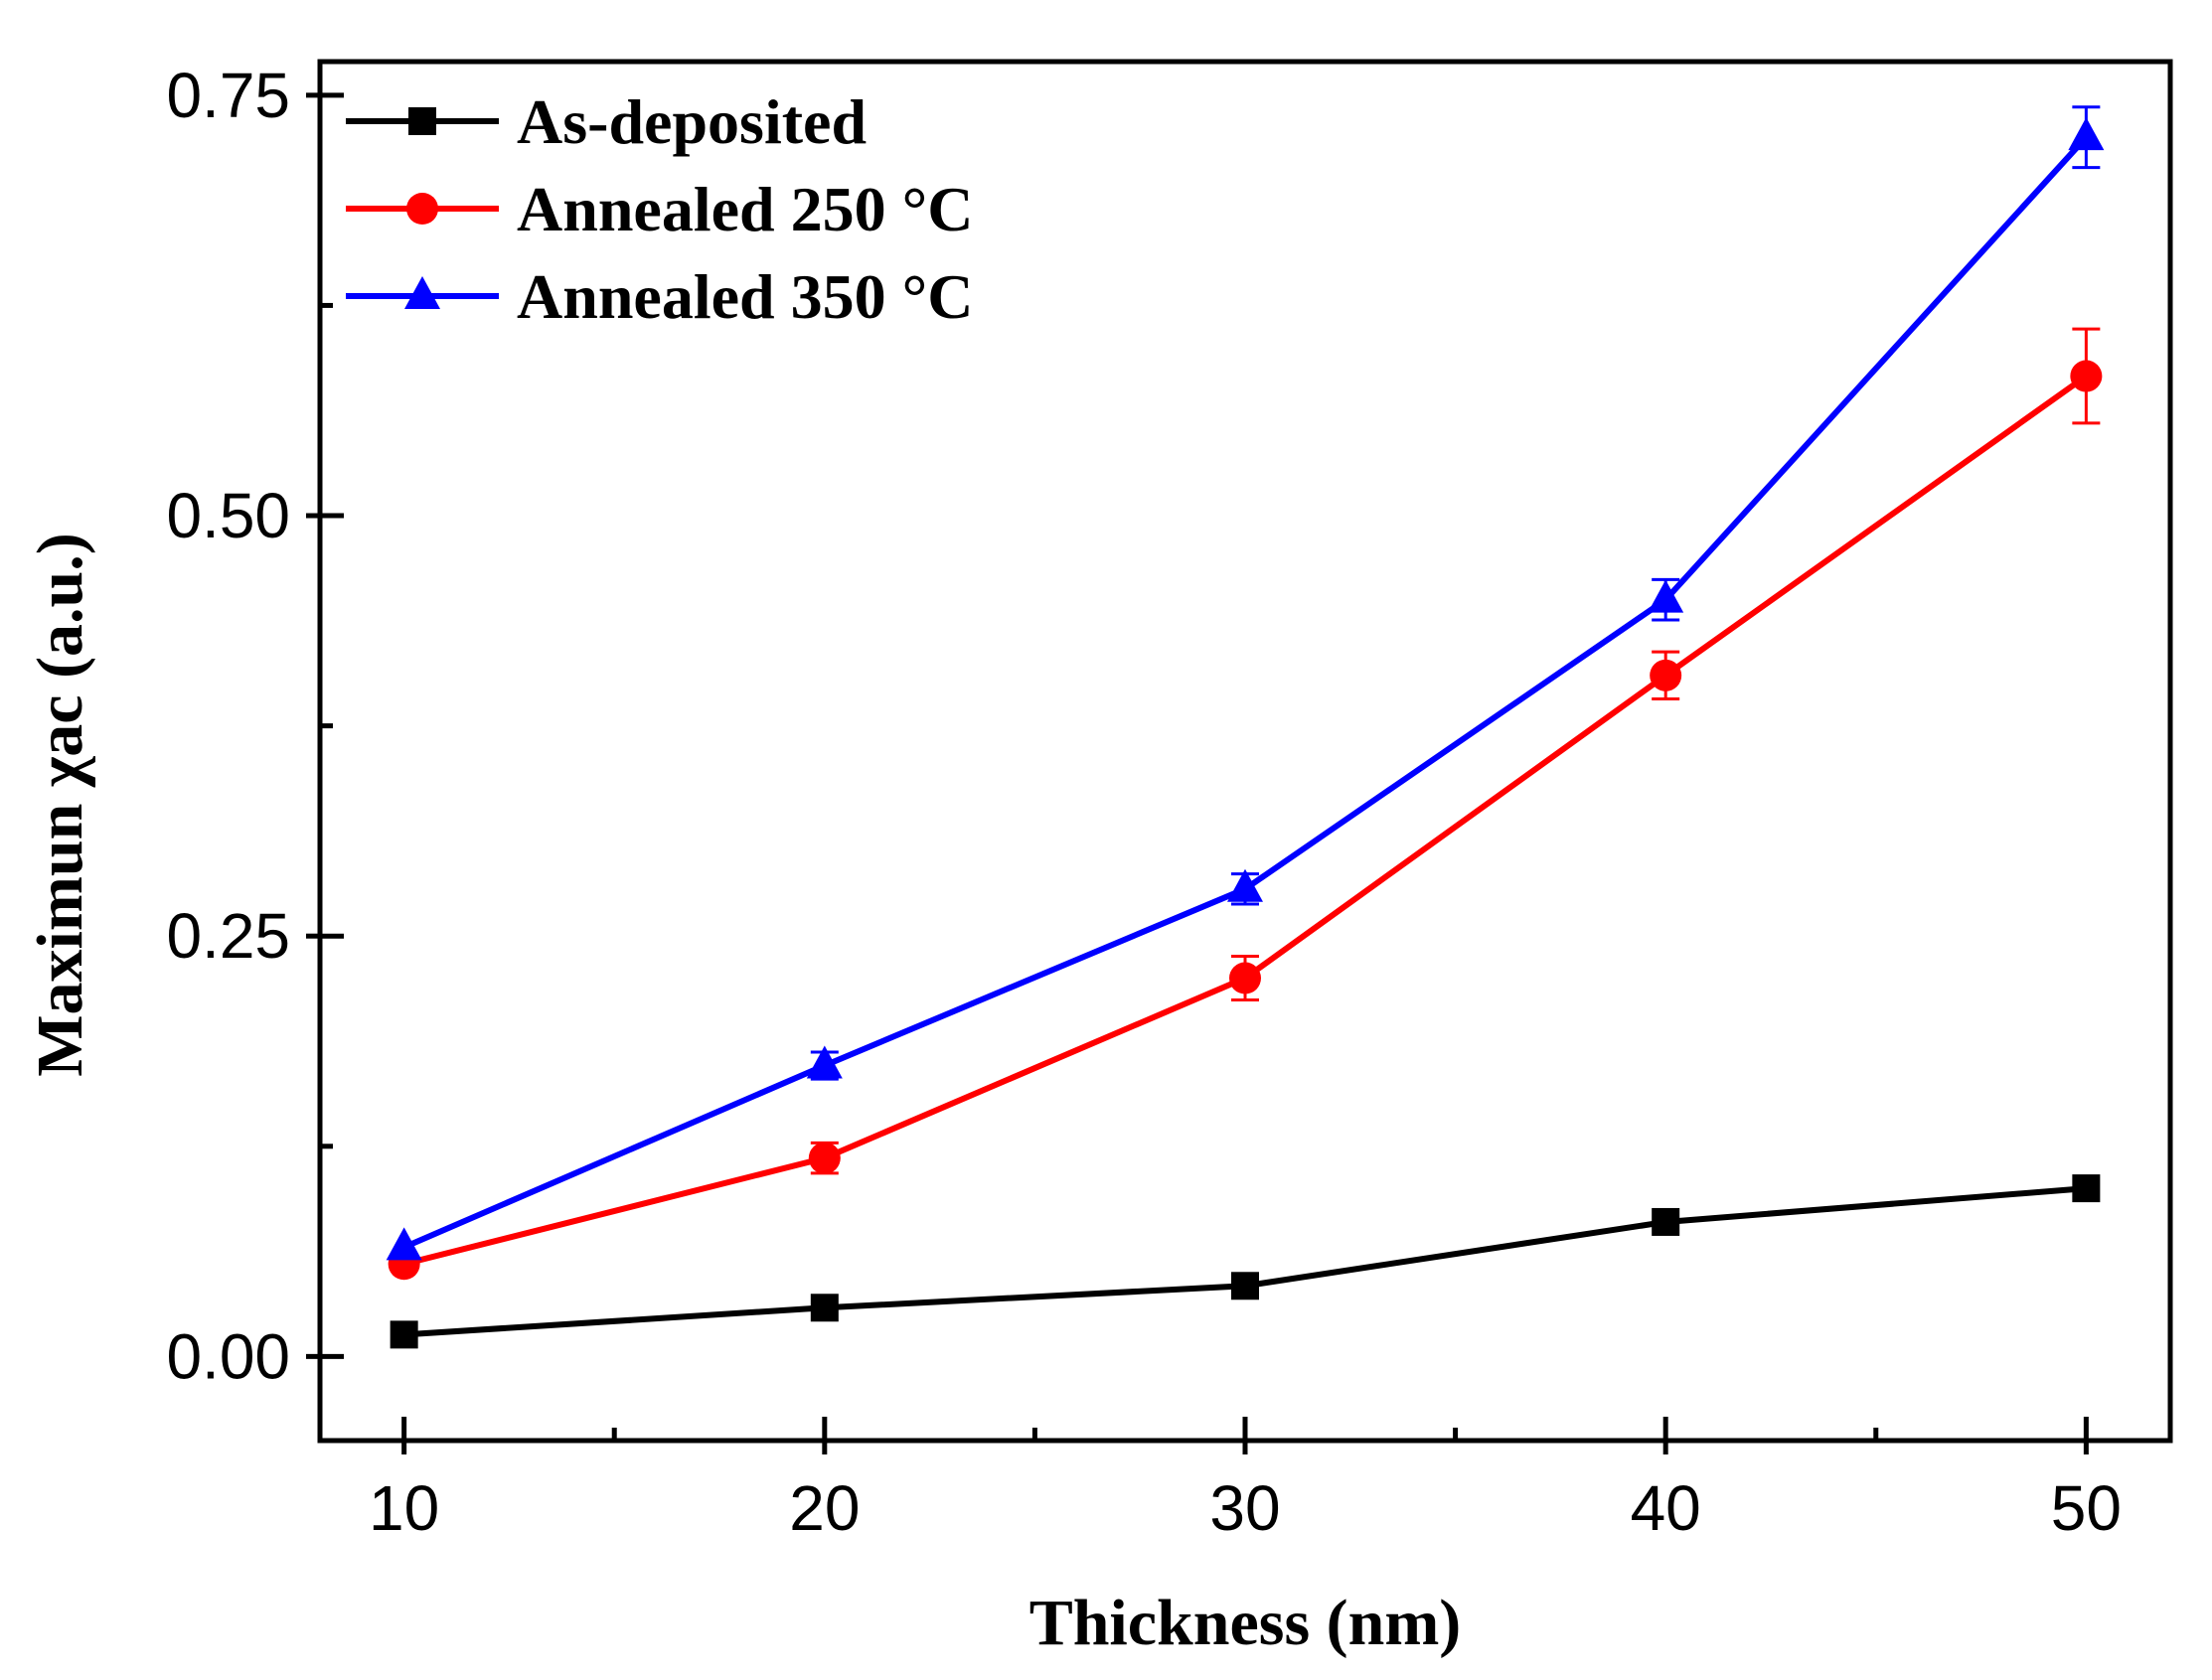 The width and height of the screenshot is (2212, 1680). Describe the element at coordinates (745, 209) in the screenshot. I see `legend-label: Annealed 250 °C` at that location.